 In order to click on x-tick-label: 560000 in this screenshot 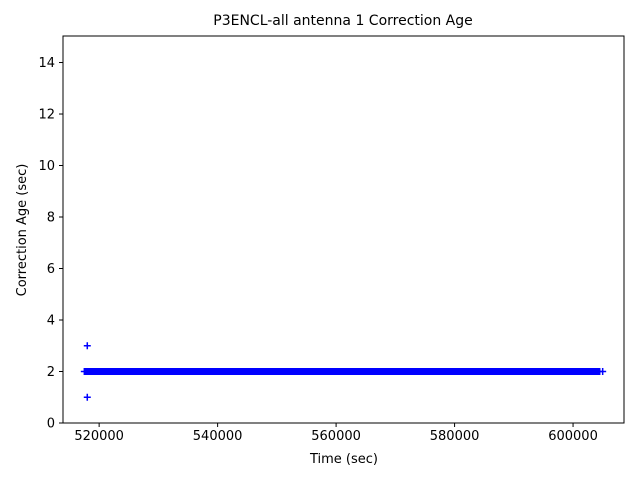, I will do `click(336, 436)`.